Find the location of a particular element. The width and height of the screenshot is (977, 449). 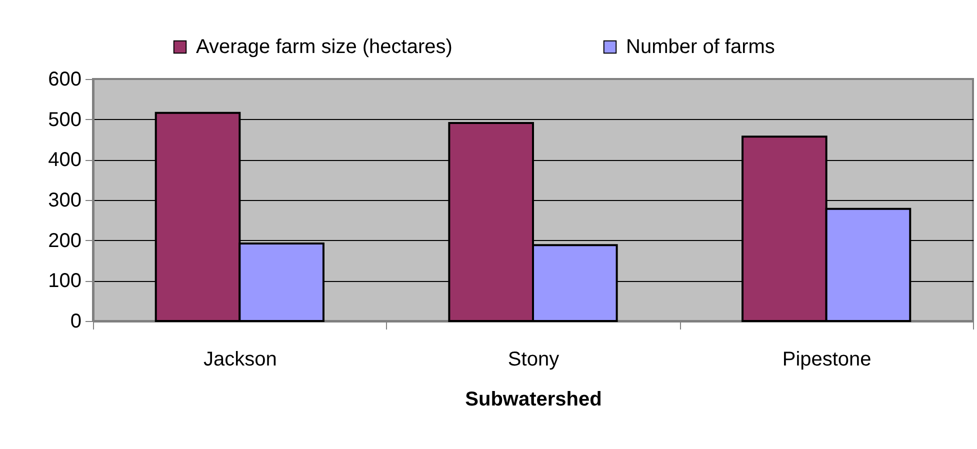

x-tick-label: Jackson is located at coordinates (240, 359).